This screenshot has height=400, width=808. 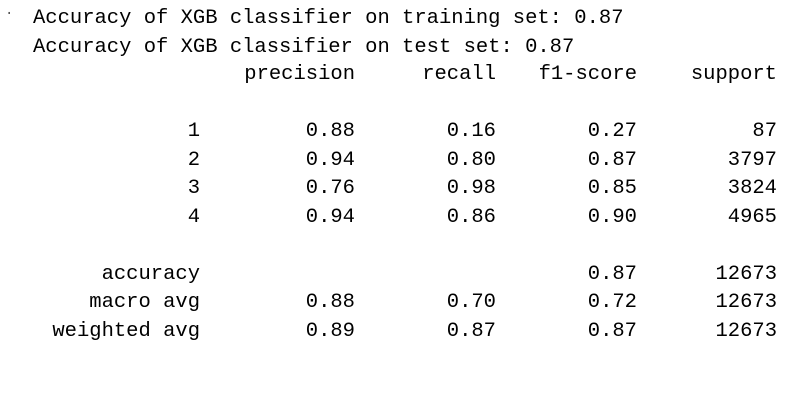 I want to click on row-label: weighted avg, so click(x=126, y=331).